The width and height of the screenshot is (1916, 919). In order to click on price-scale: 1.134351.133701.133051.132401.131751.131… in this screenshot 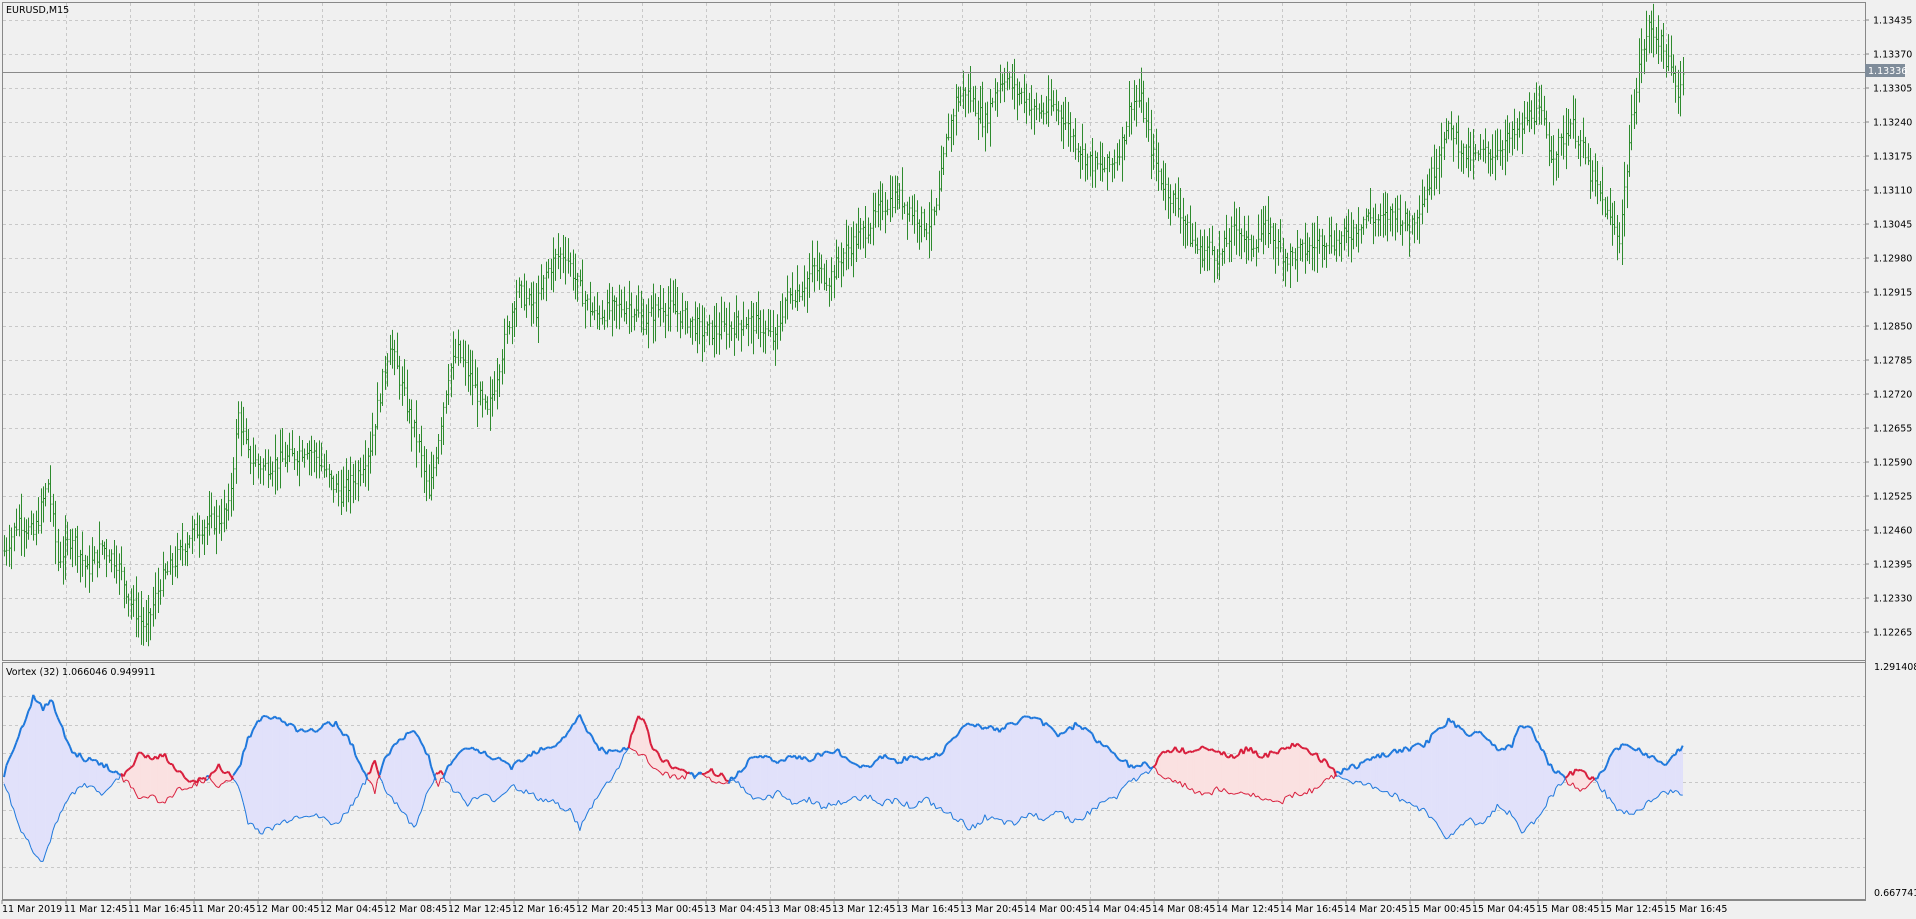, I will do `click(1888, 327)`.